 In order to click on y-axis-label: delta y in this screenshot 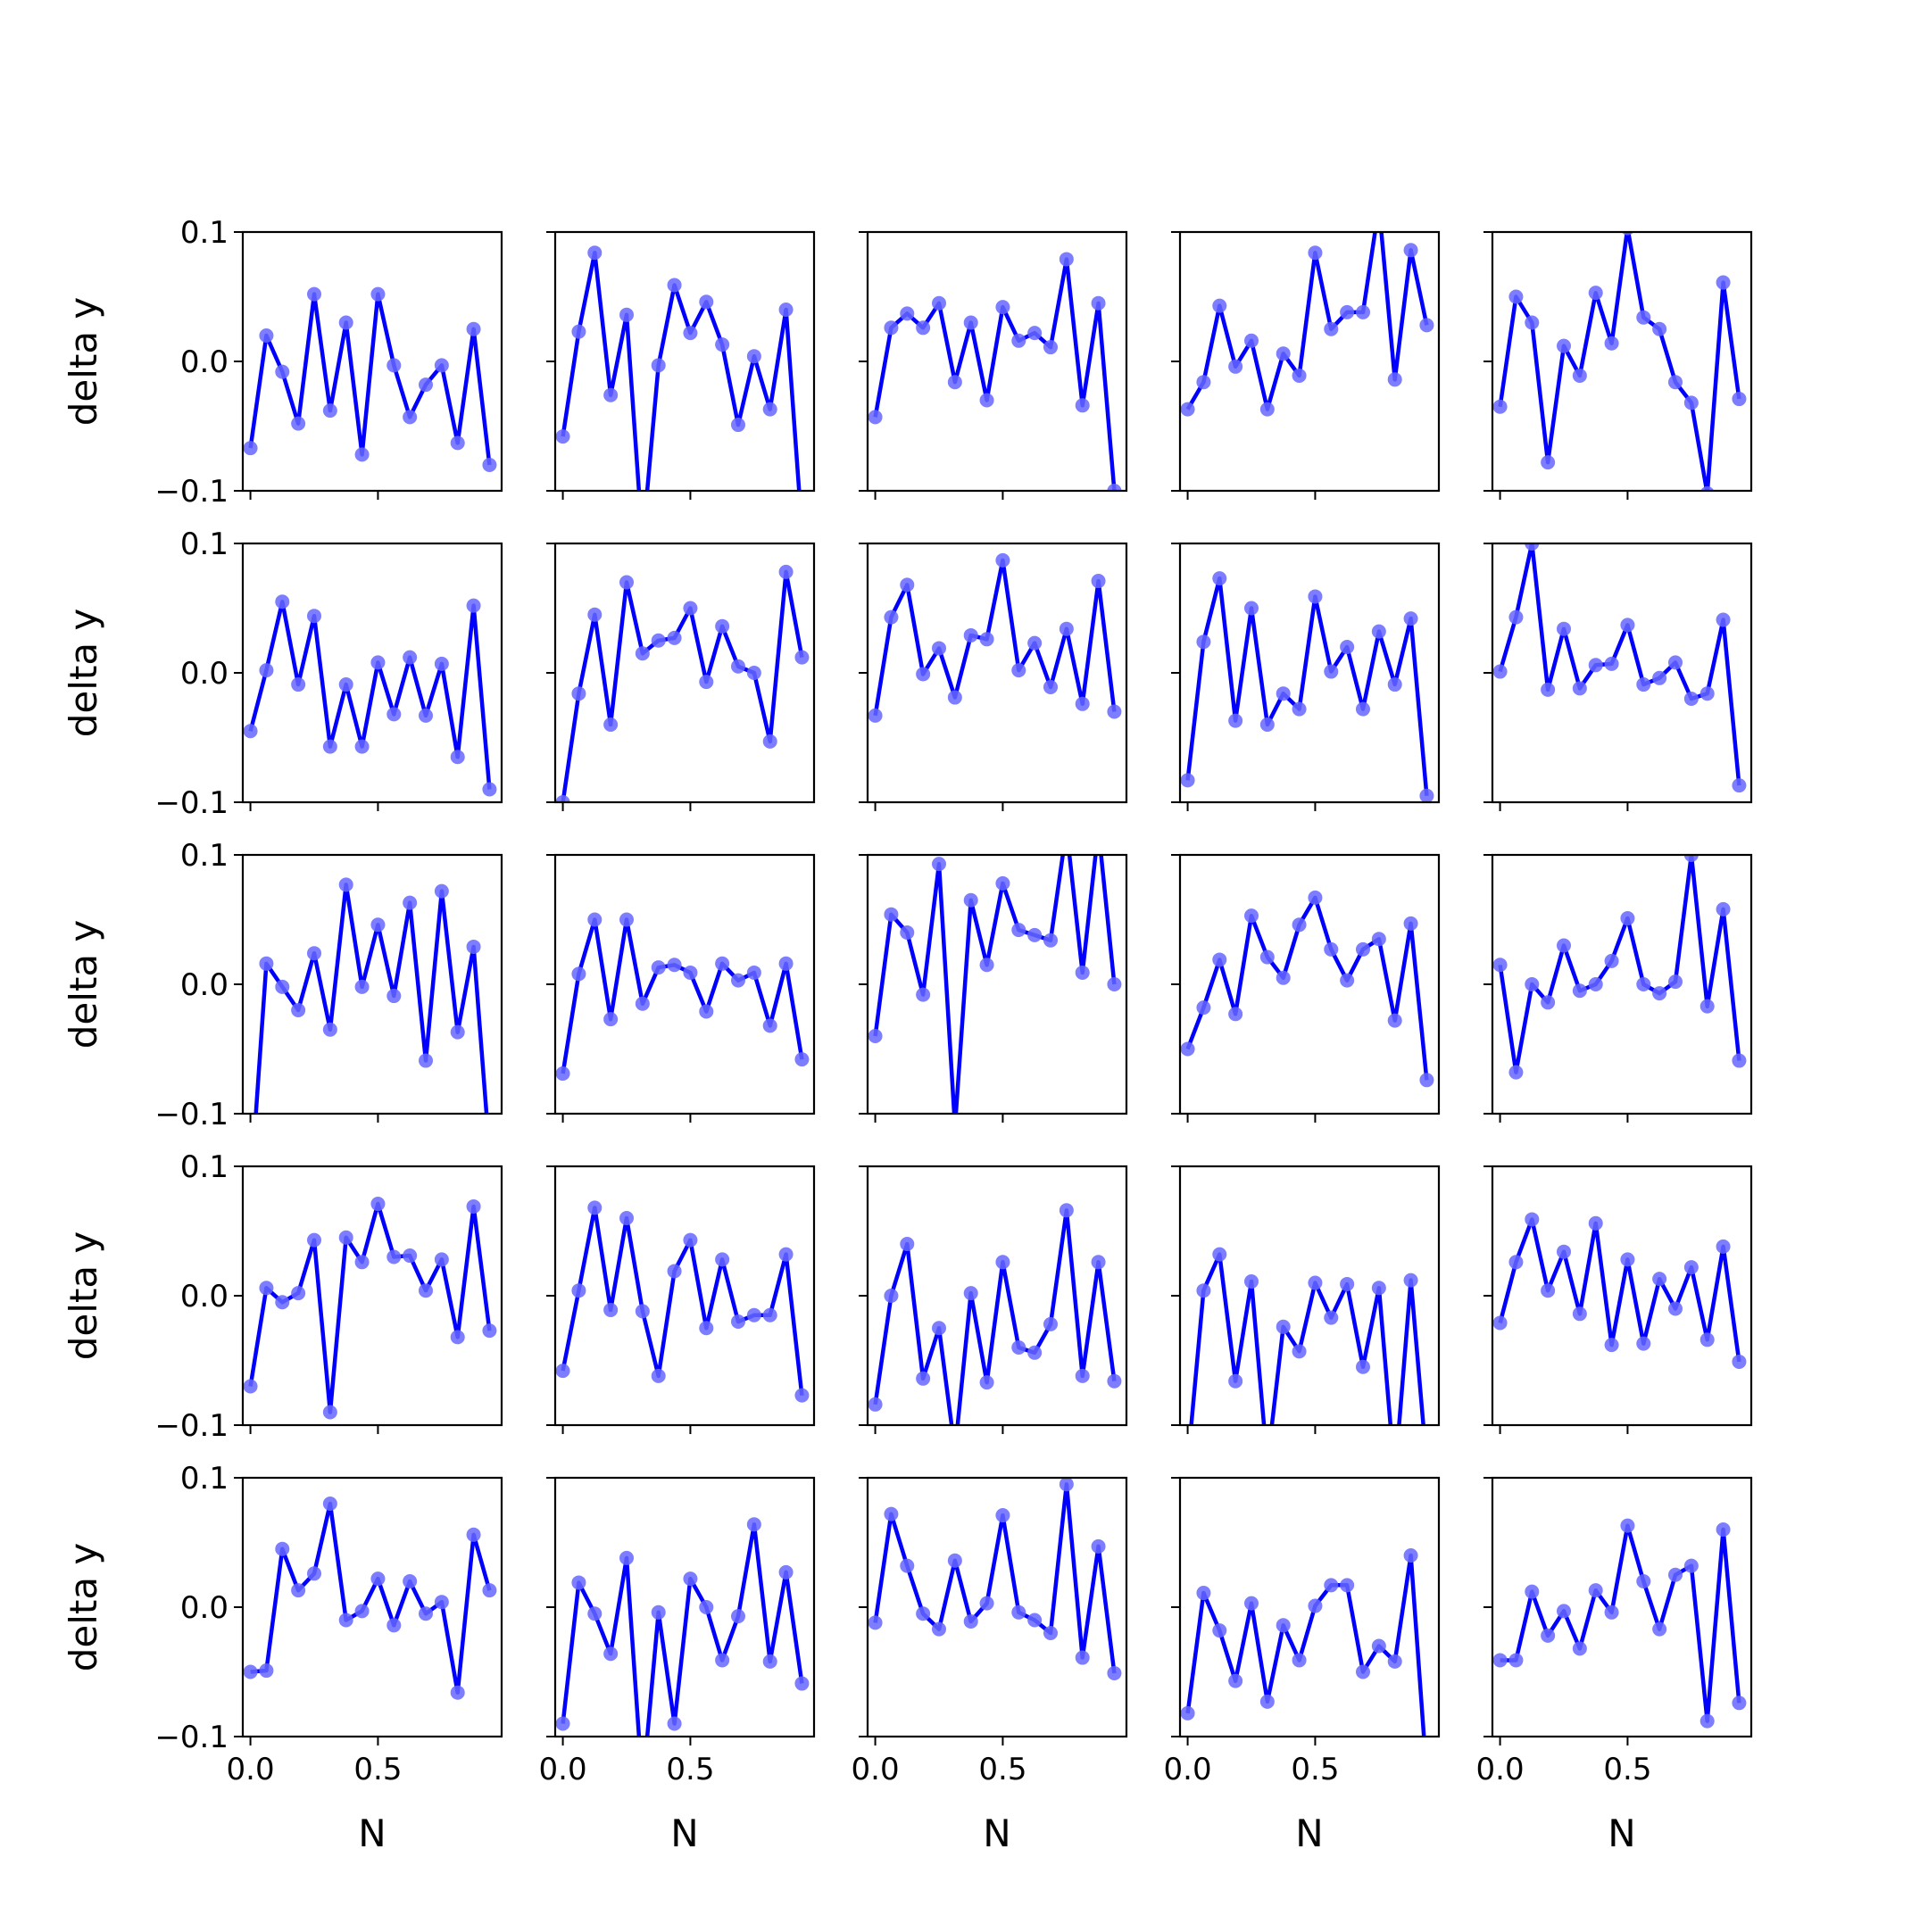, I will do `click(83, 1607)`.